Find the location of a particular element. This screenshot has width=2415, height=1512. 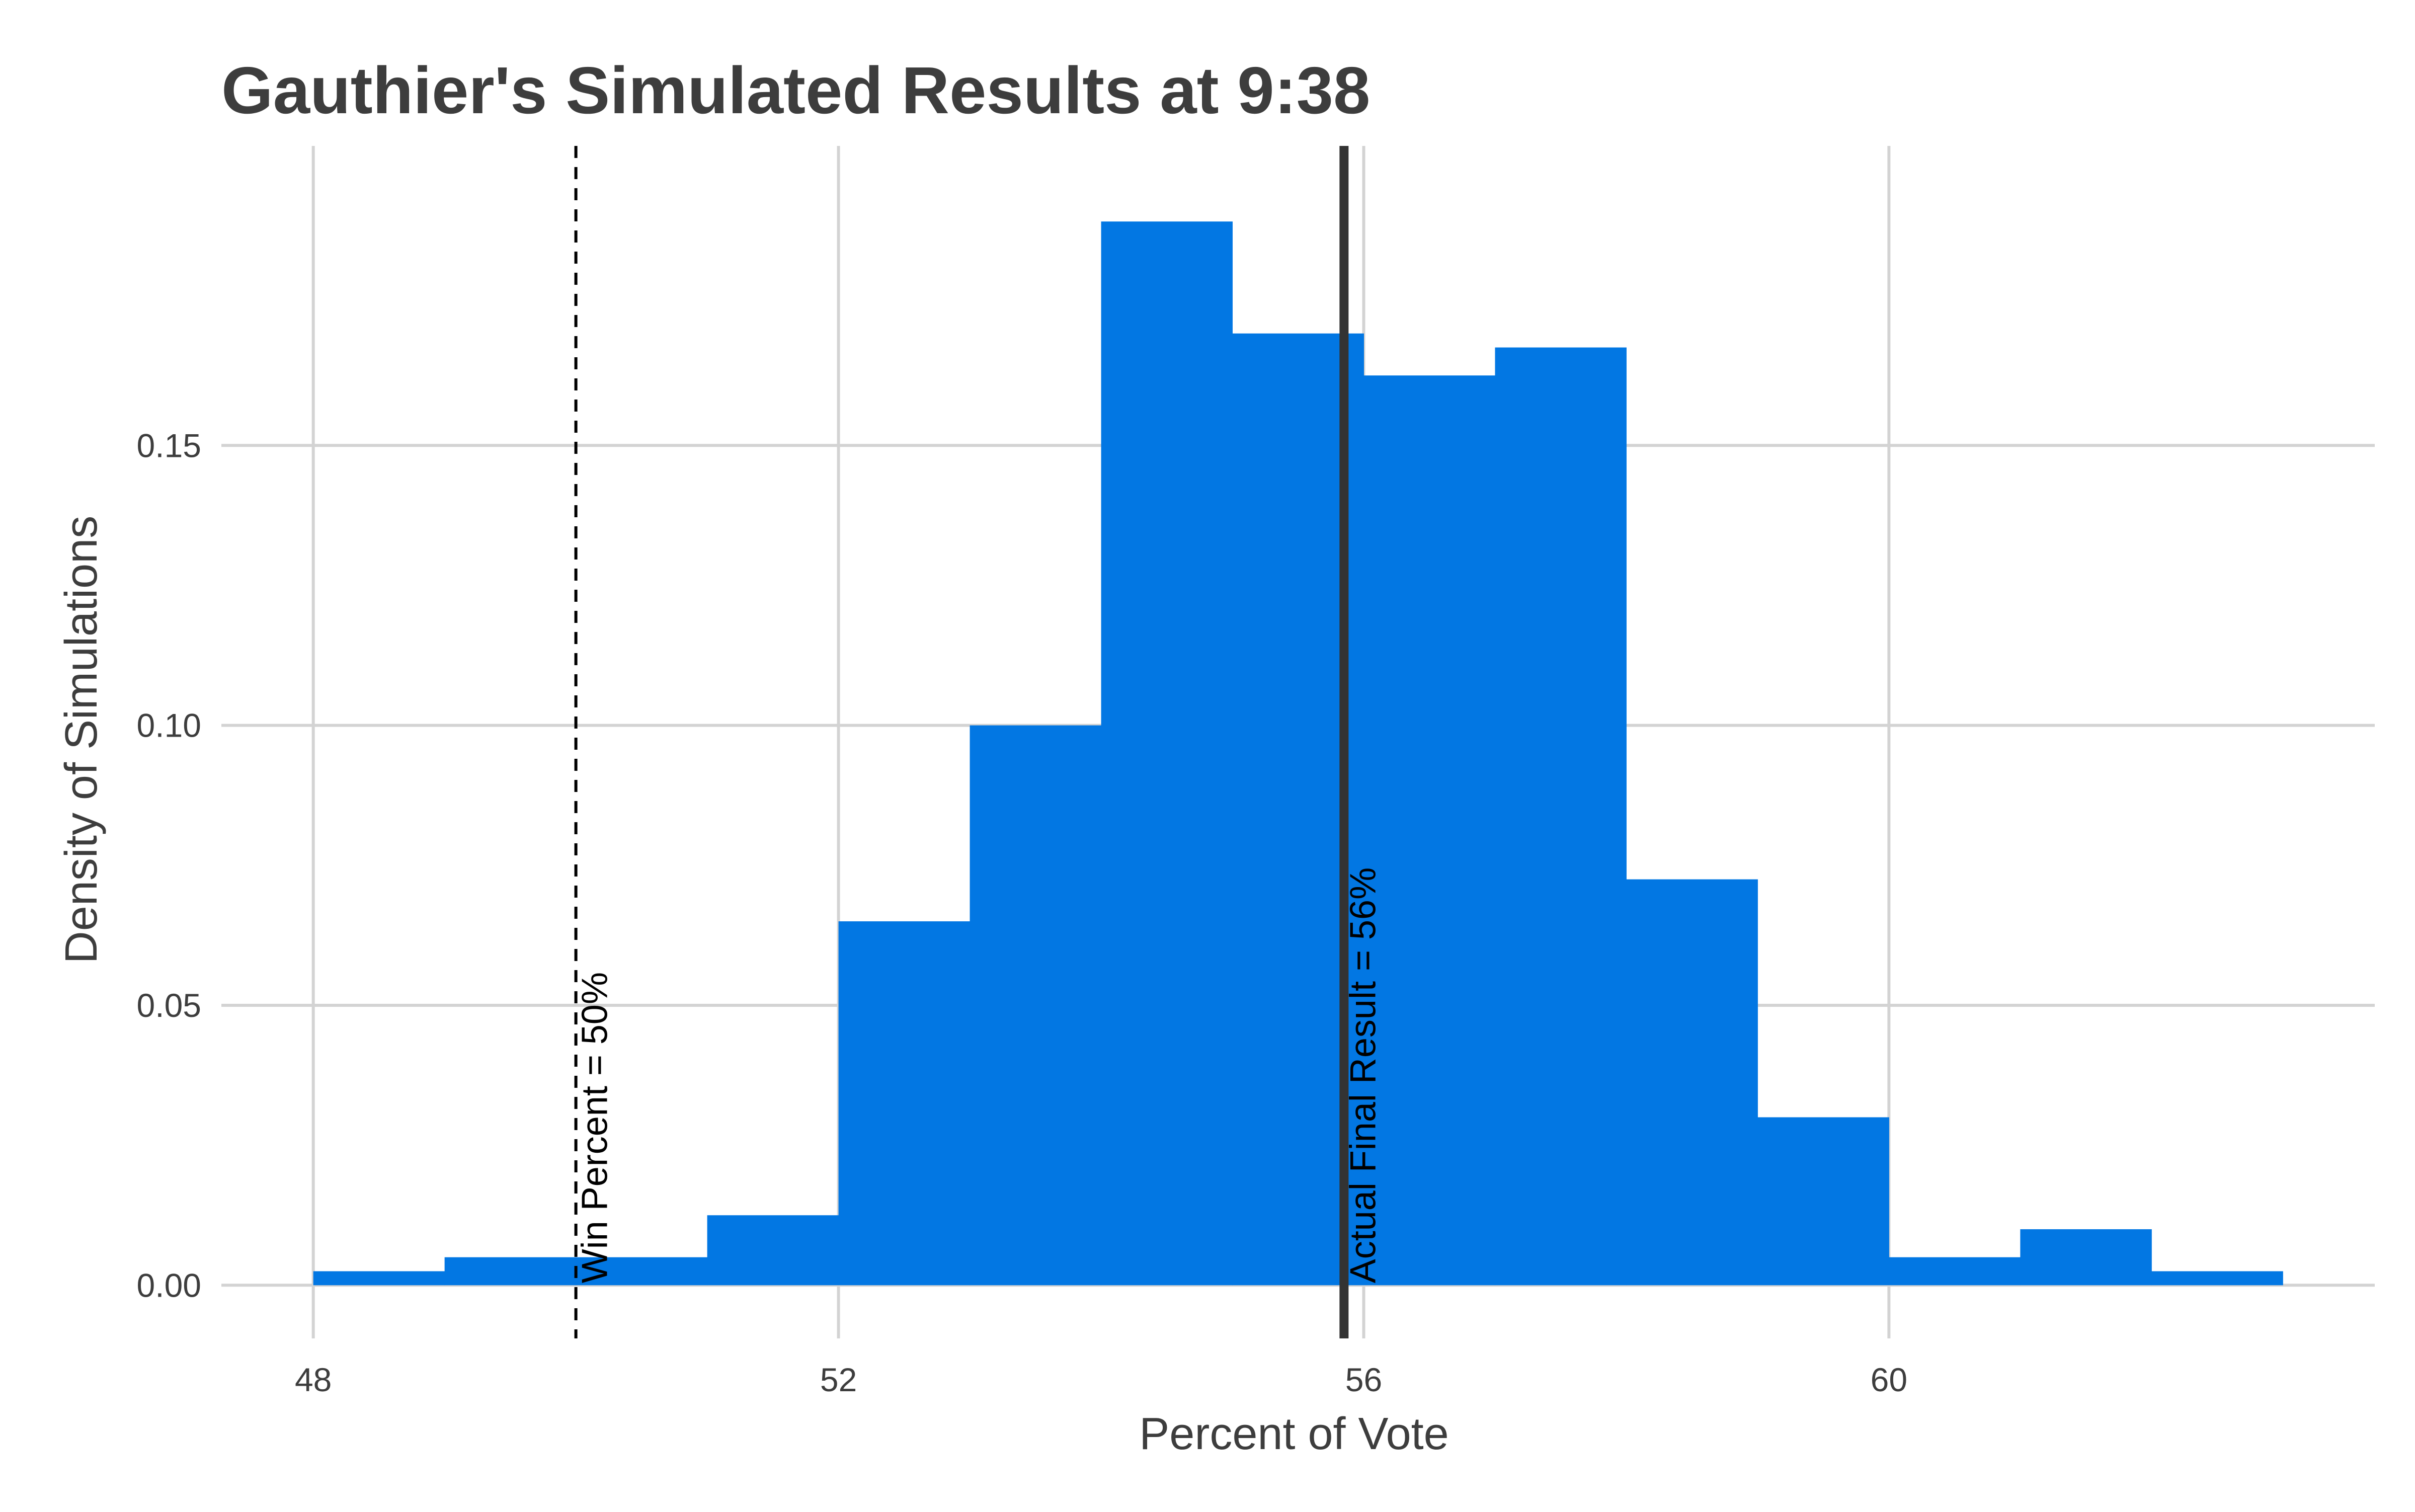

chart-title: Gauthier's Simulated Results at 9:38 is located at coordinates (795, 90).